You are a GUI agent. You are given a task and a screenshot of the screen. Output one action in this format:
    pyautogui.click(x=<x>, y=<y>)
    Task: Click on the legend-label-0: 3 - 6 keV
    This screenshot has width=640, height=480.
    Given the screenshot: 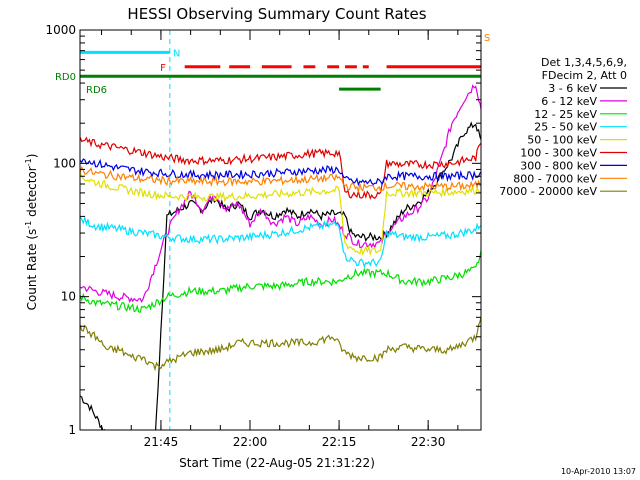 What is the action you would take?
    pyautogui.click(x=572, y=88)
    